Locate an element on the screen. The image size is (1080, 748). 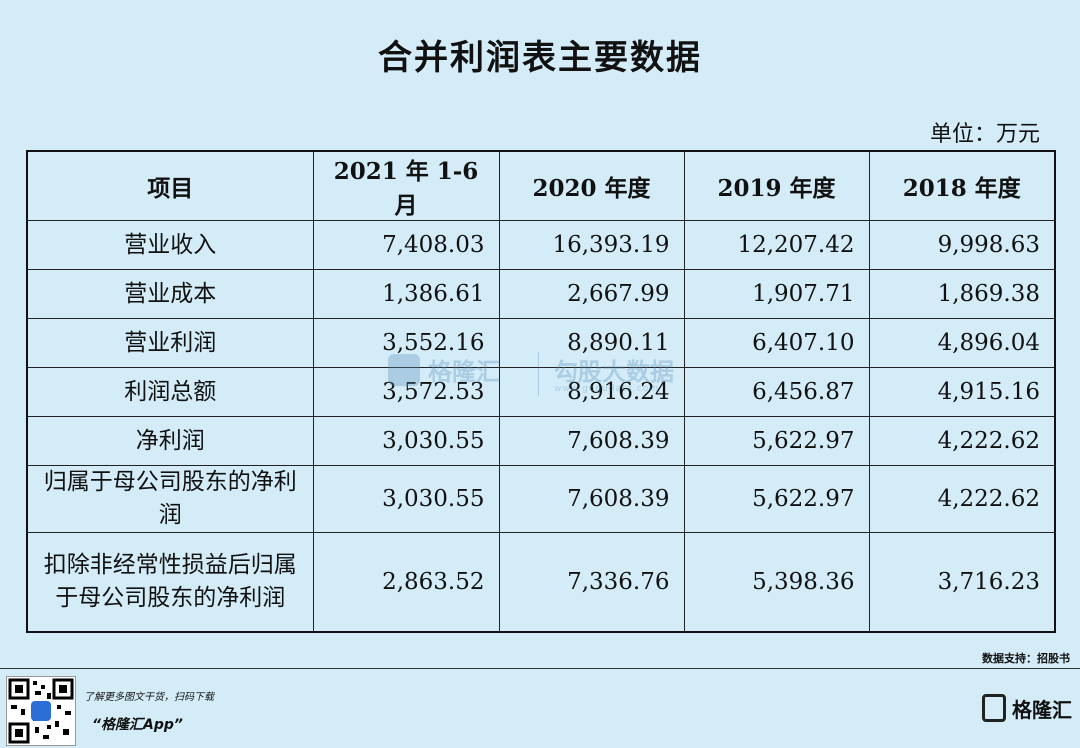
table-cell: 1,869.38 is located at coordinates (962, 294).